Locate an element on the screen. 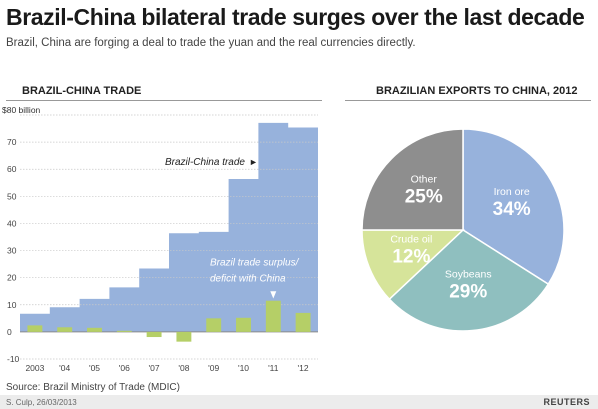 This screenshot has width=598, height=409. pie-label-other: Other is located at coordinates (424, 180).